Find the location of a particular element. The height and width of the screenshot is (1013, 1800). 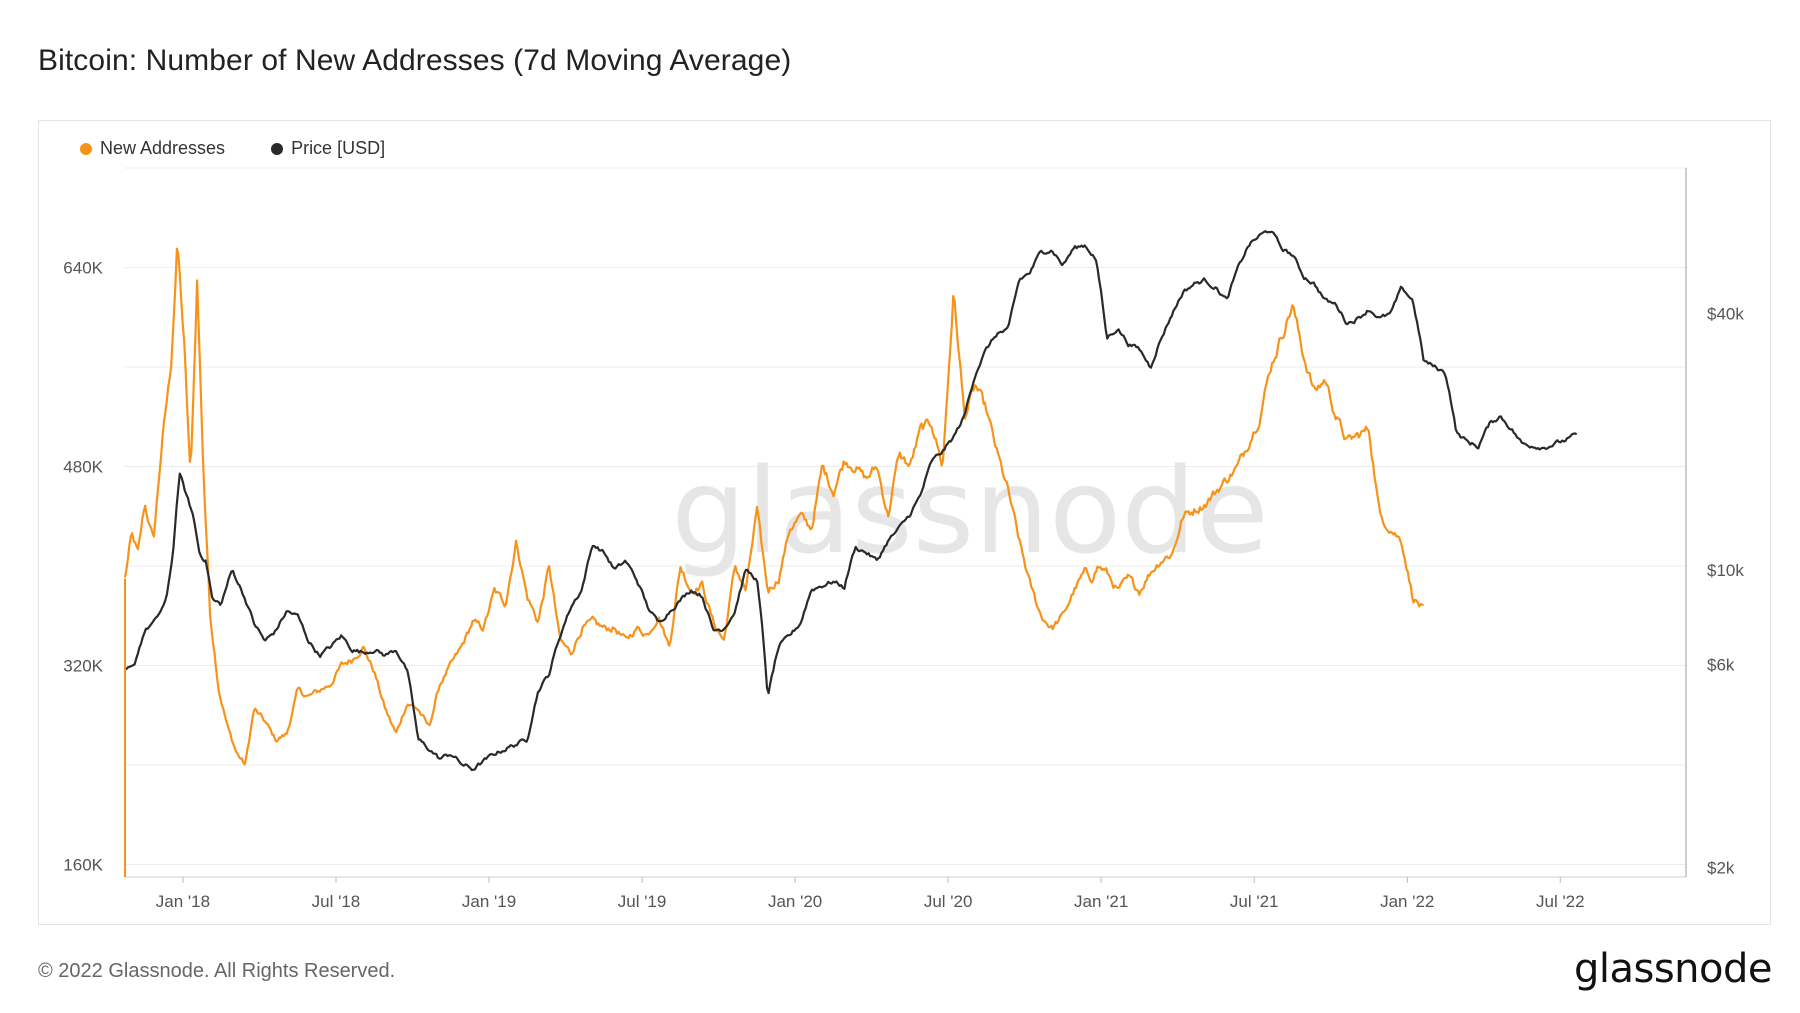

left-axis-tick-label: 160K is located at coordinates (83, 865).